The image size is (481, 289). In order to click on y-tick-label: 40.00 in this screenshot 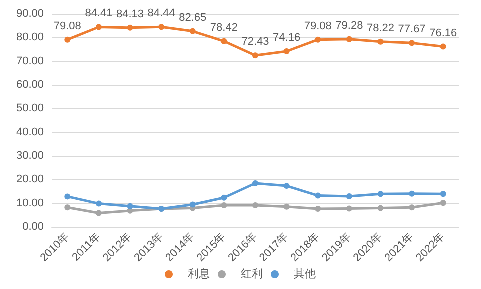, I will do `click(30, 132)`.